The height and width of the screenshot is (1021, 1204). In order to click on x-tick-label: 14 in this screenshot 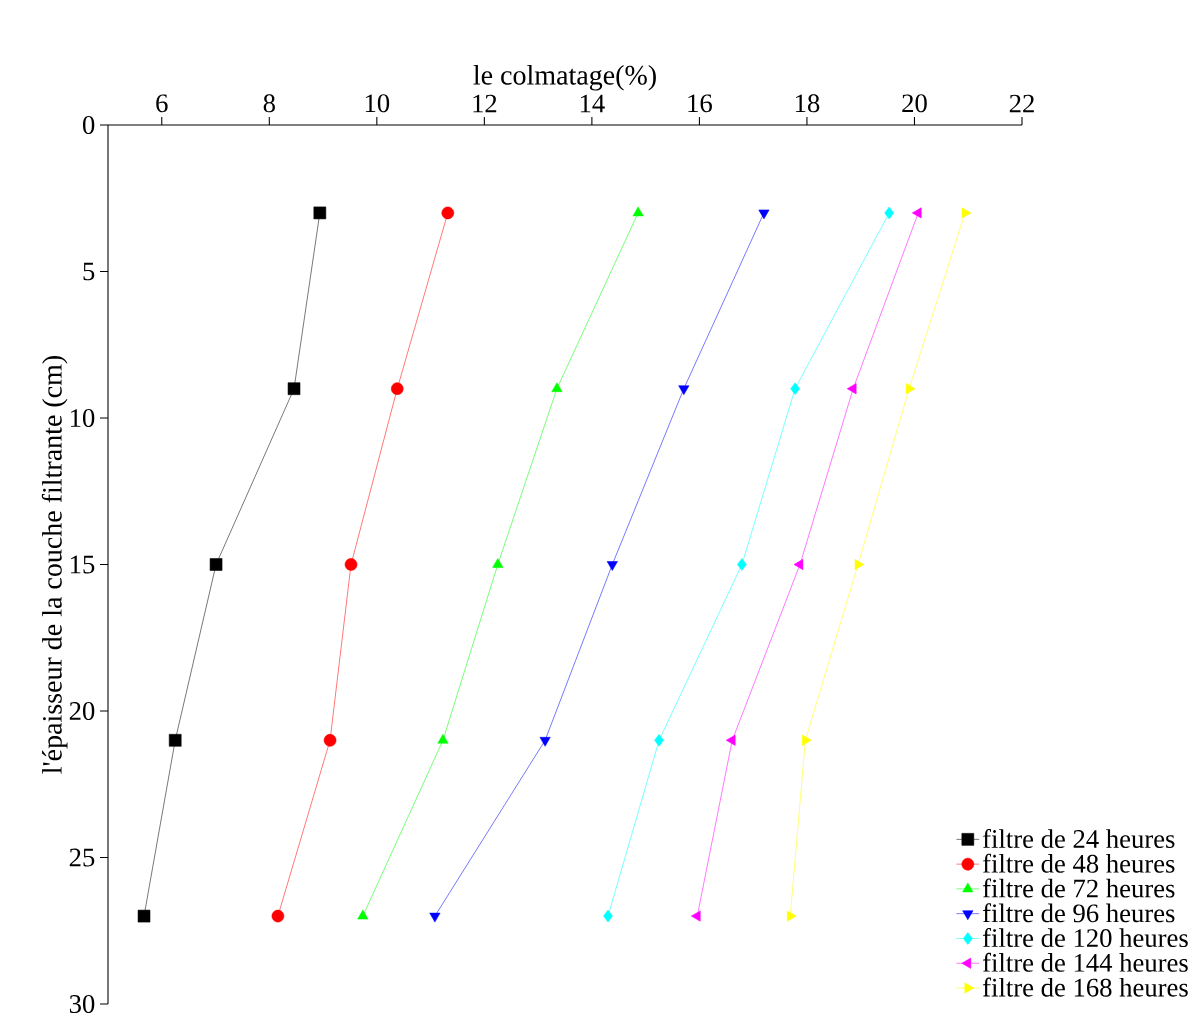, I will do `click(592, 103)`.